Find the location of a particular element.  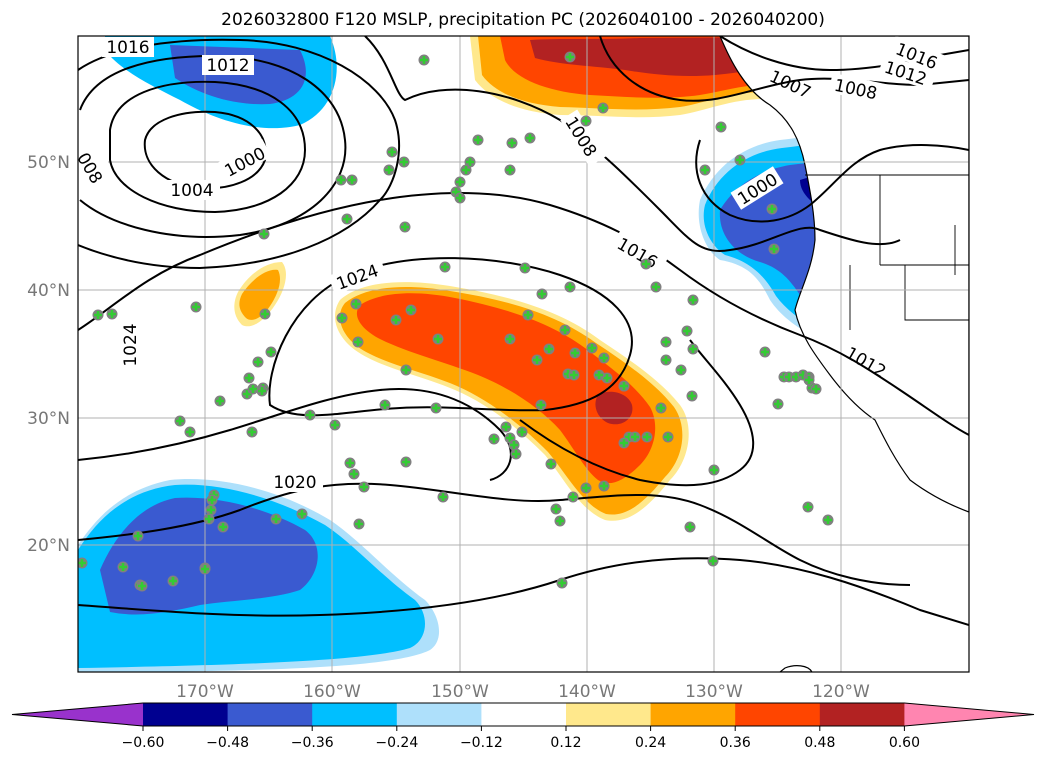

colorbar-tick-label: 0.48 is located at coordinates (819, 743).